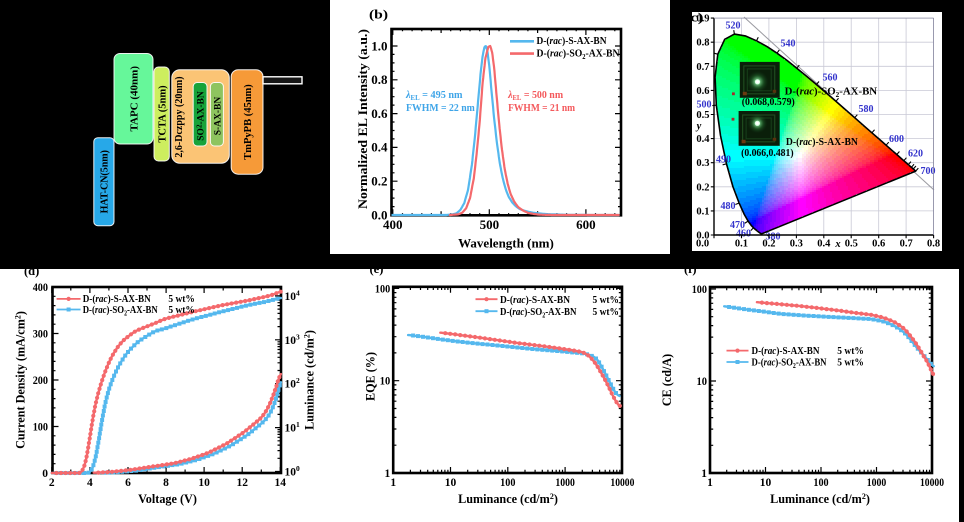  What do you see at coordinates (248, 122) in the screenshot?
I see `svg-text: TmPyPB (45nm)` at bounding box center [248, 122].